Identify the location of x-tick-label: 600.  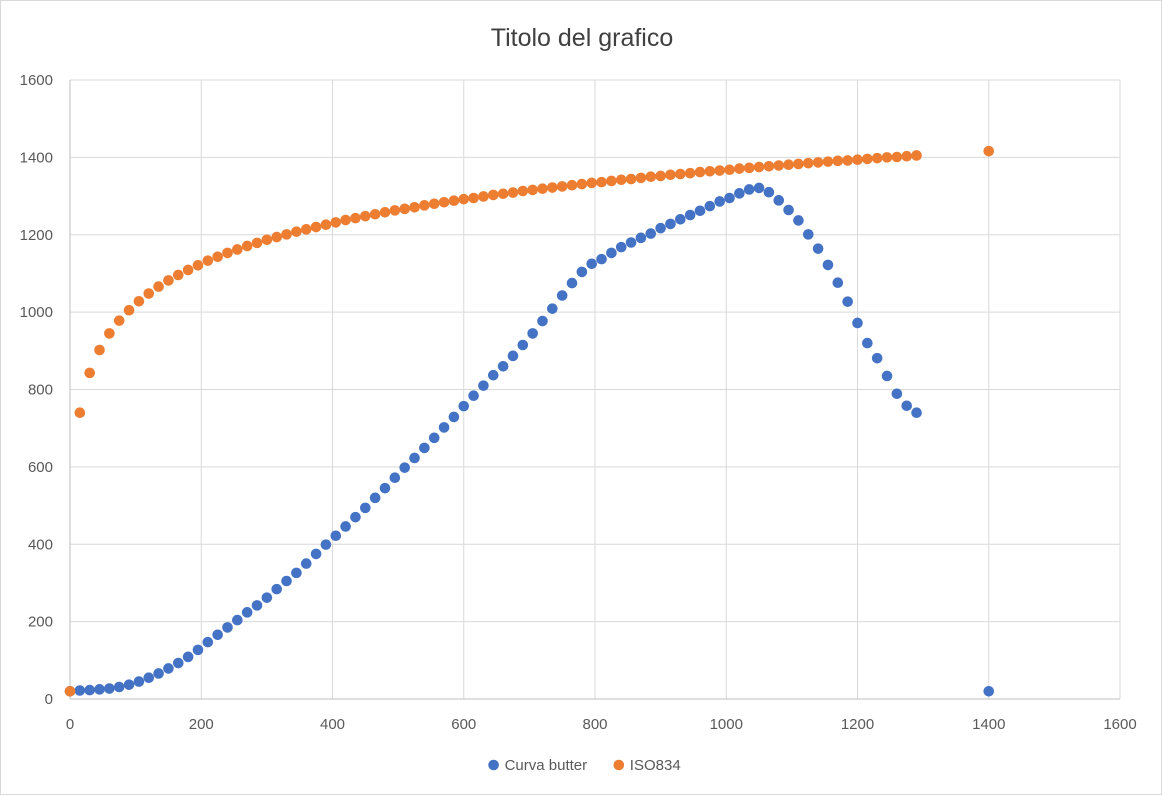
(463, 724).